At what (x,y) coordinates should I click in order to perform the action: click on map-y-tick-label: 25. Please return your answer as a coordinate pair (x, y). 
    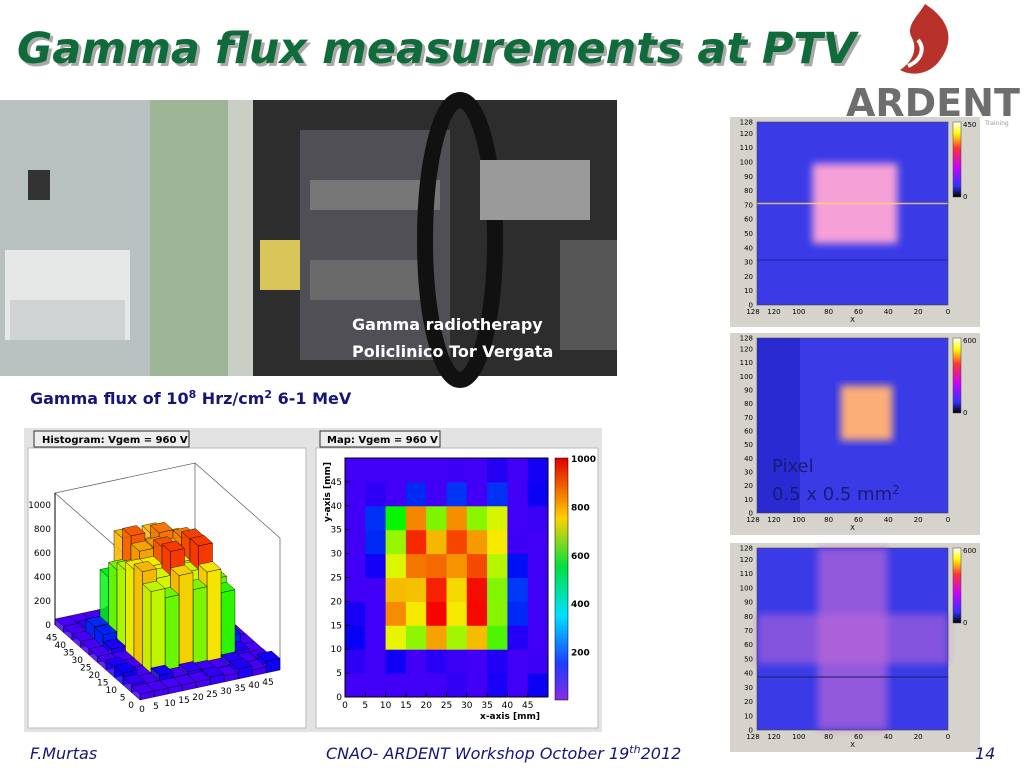
    Looking at the image, I should click on (336, 579).